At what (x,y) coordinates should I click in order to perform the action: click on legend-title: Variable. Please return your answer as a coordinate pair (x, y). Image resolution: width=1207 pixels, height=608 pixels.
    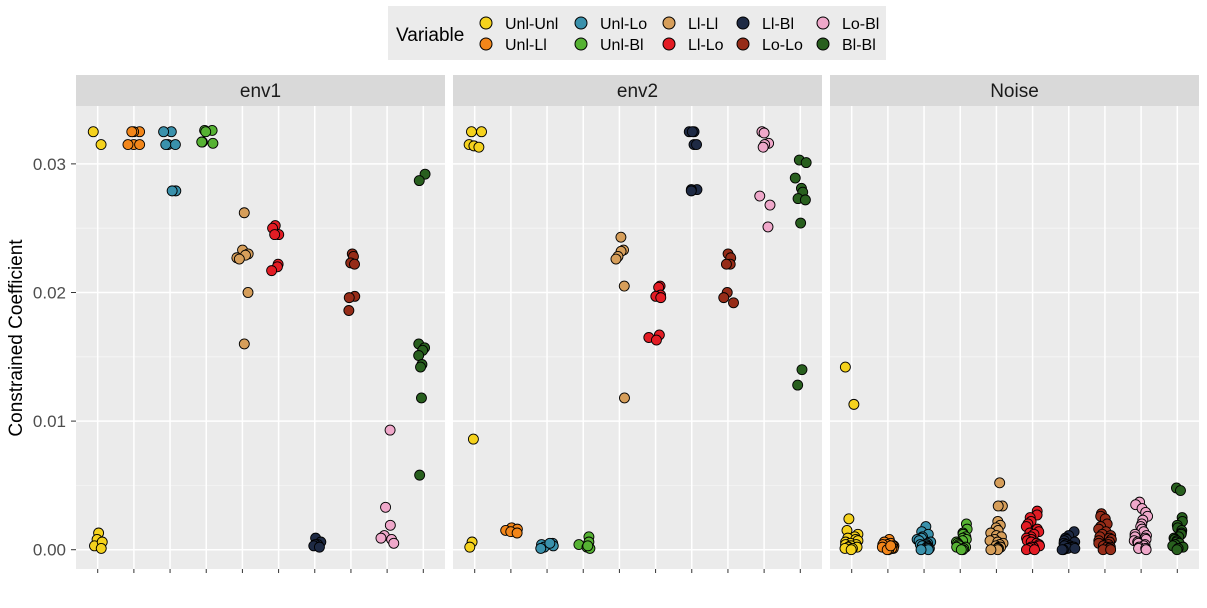
    Looking at the image, I should click on (430, 35).